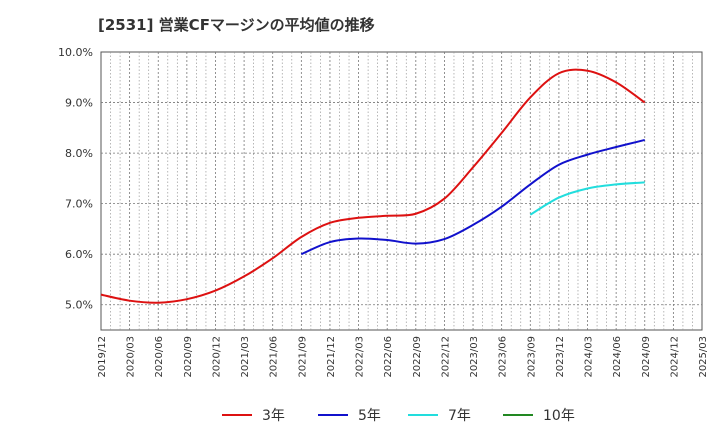 The height and width of the screenshot is (440, 720). What do you see at coordinates (75, 179) in the screenshot?
I see `y-axis-ticks: 5.0% 6.0% 7.0% 8.0% 9.0% 10.0%` at bounding box center [75, 179].